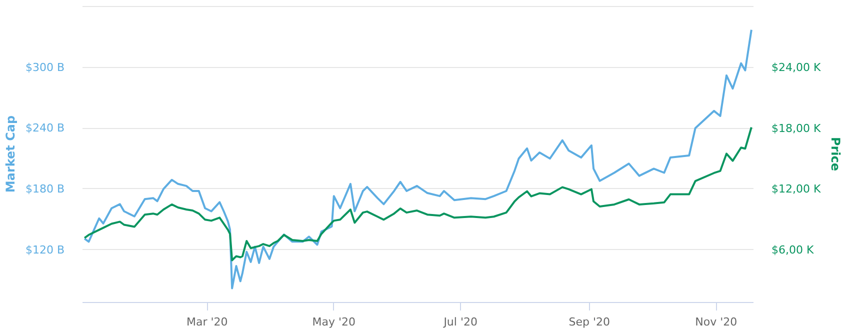 This screenshot has width=845, height=331. Describe the element at coordinates (797, 67) in the screenshot. I see `y2-tick-label: $24,00 K` at that location.